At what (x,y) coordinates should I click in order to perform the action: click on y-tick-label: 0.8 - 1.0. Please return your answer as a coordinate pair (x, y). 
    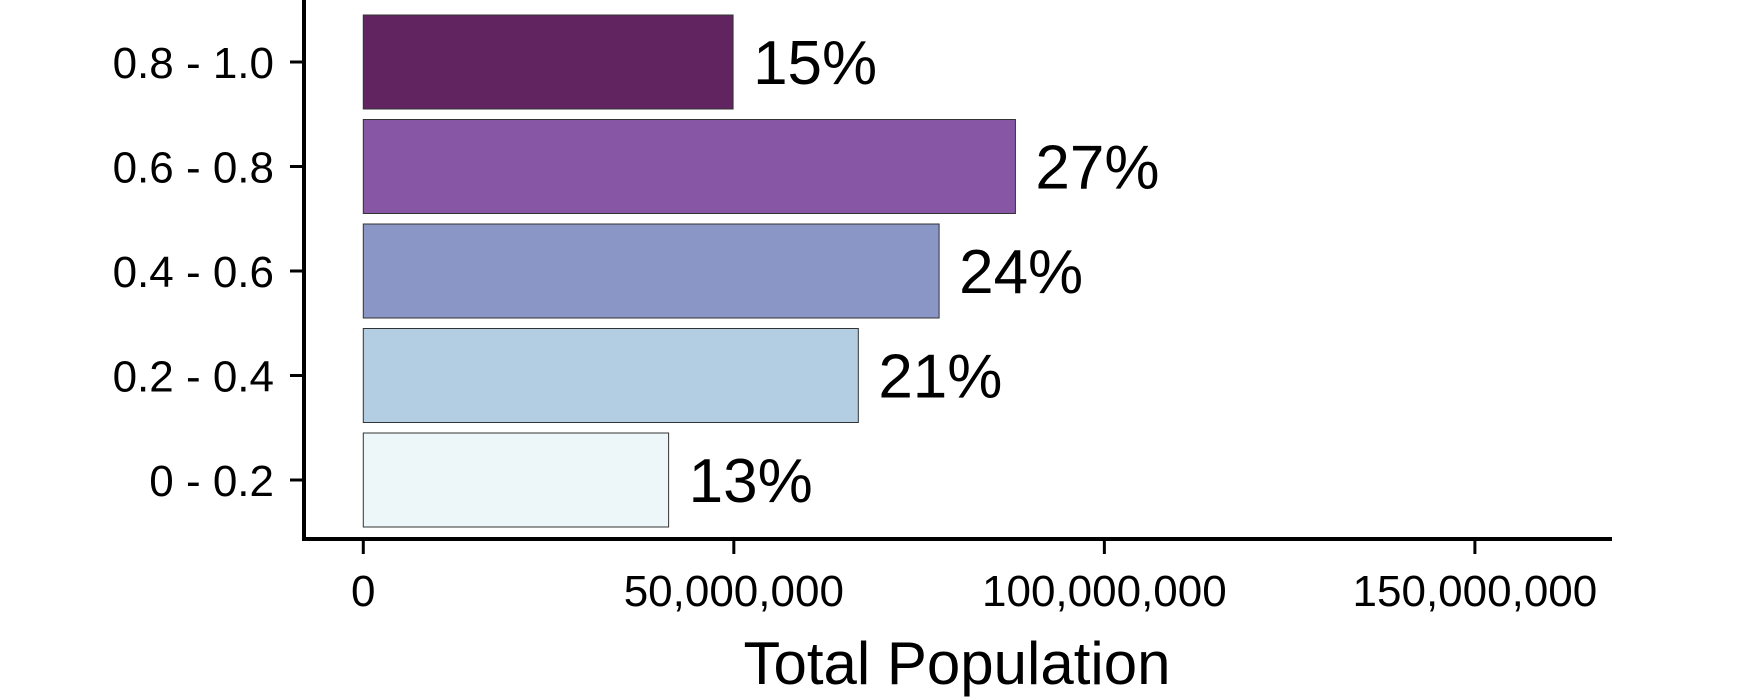
    Looking at the image, I should click on (193, 63).